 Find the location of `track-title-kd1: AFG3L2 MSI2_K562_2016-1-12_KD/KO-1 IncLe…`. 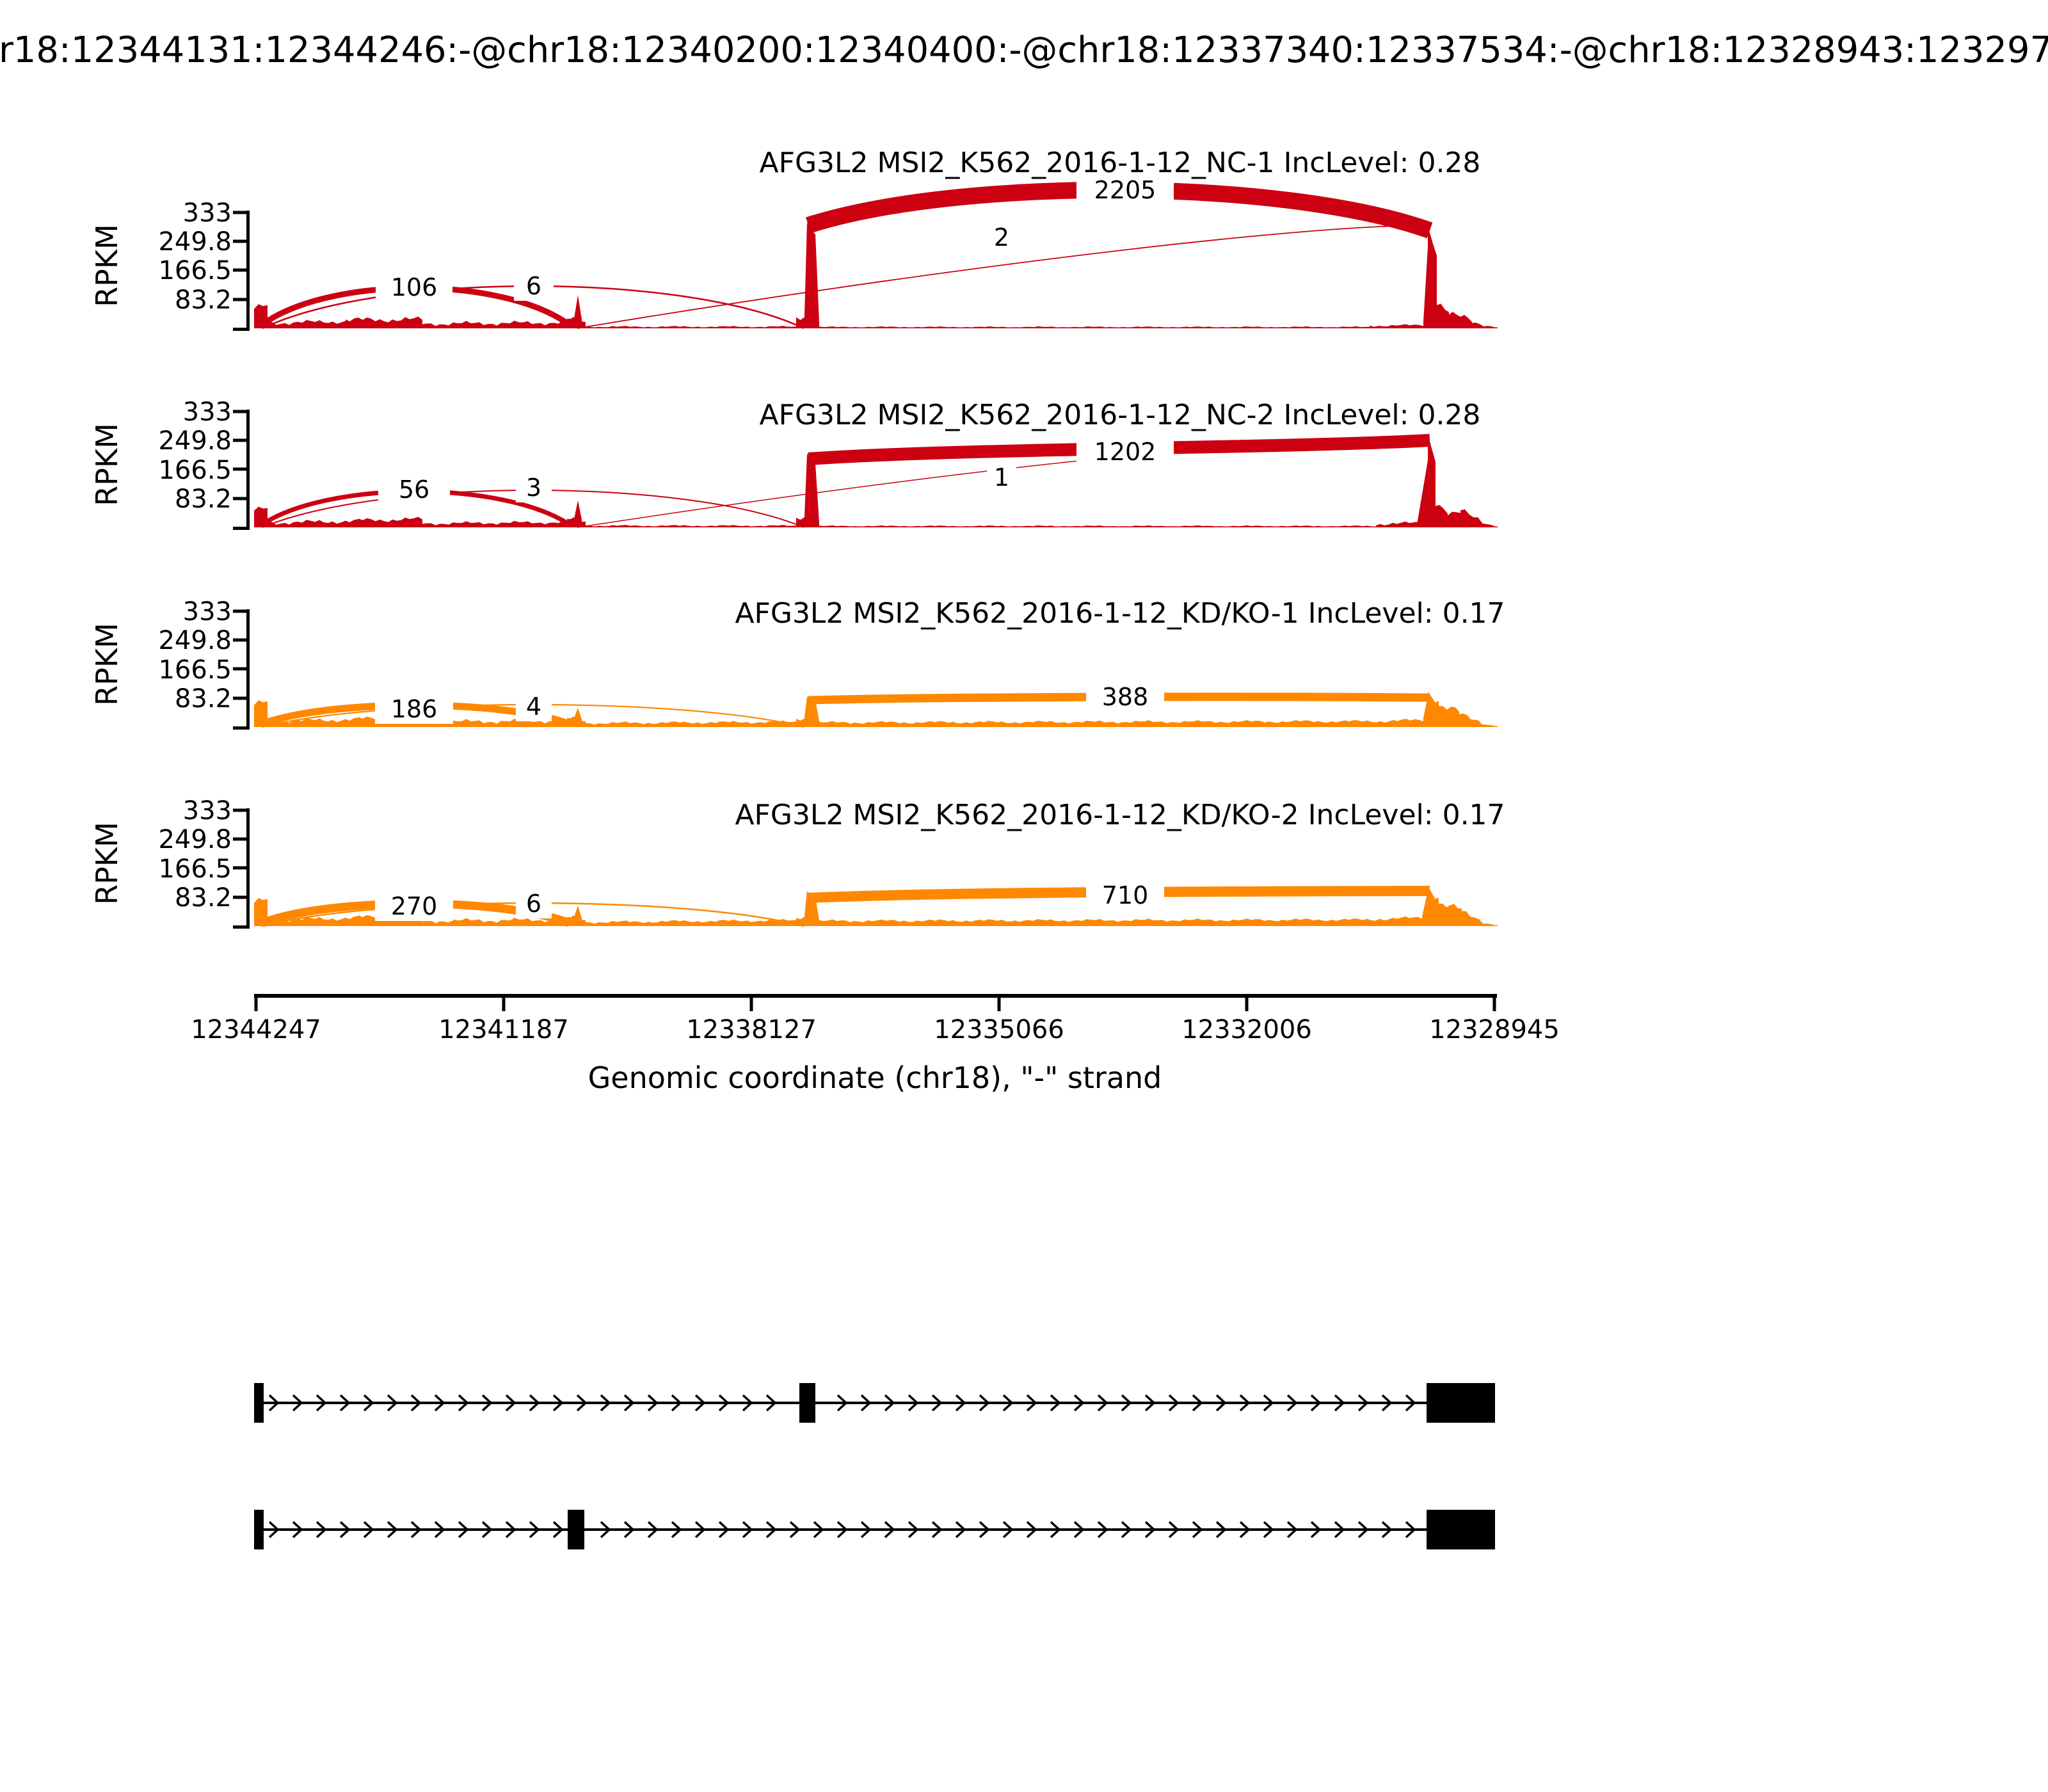

track-title-kd1: AFG3L2 MSI2_K562_2016-1-12_KD/KO-1 IncLe… is located at coordinates (1120, 613).